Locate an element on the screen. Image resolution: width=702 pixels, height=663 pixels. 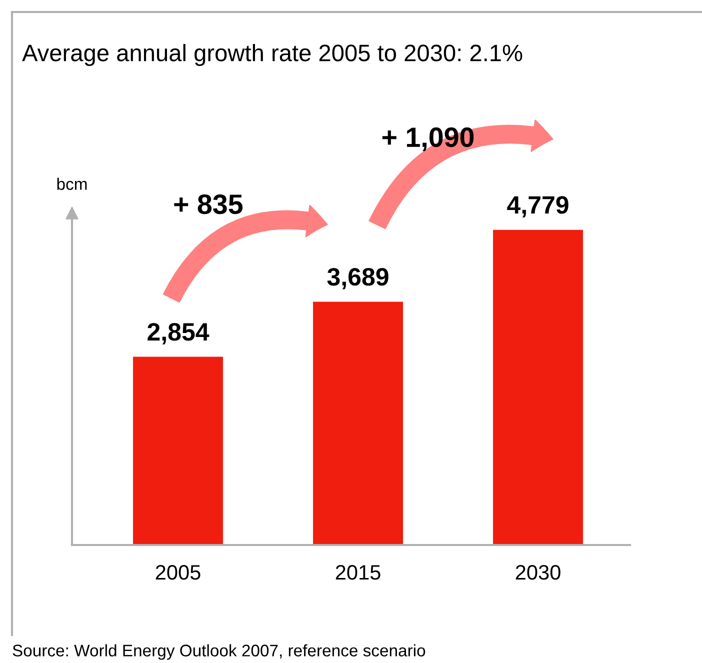
x-tick-label: 2005 is located at coordinates (178, 572).